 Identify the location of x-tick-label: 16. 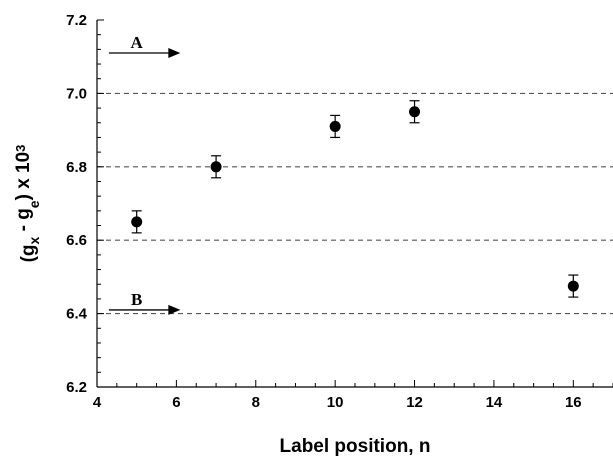
(573, 402).